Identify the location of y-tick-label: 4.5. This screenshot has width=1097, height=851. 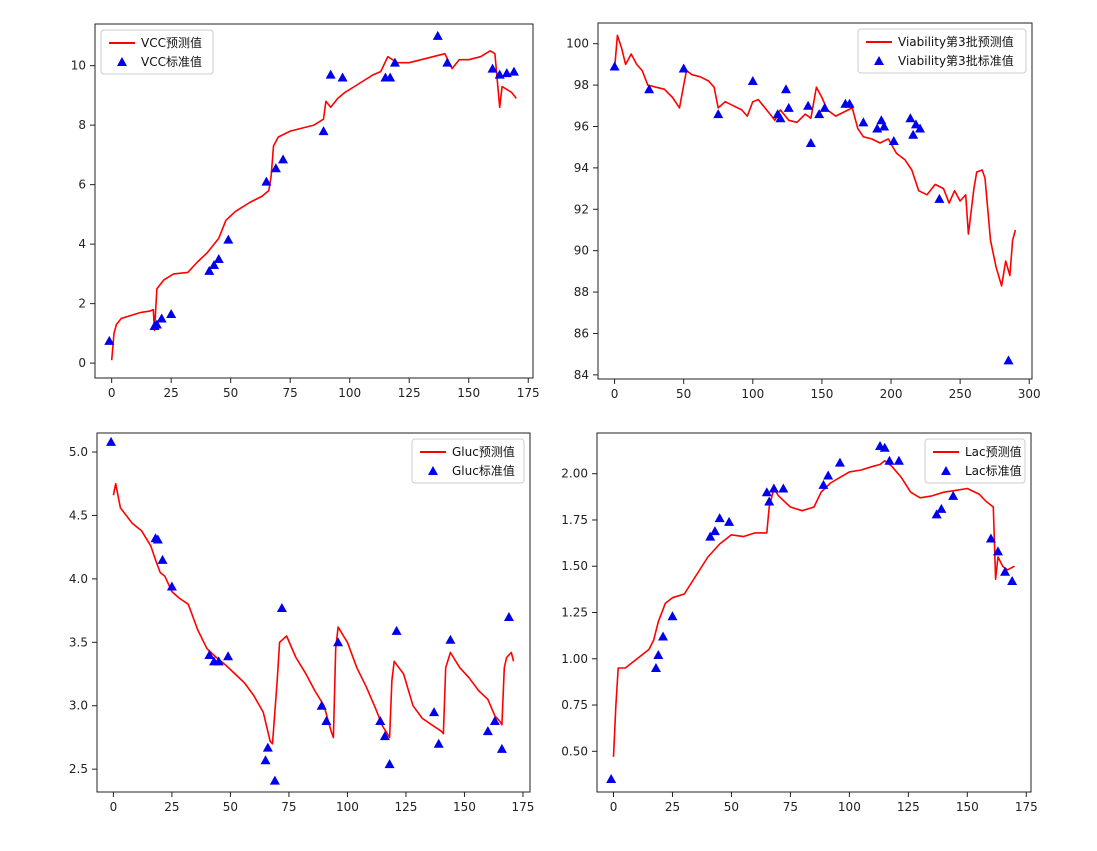
(78, 515).